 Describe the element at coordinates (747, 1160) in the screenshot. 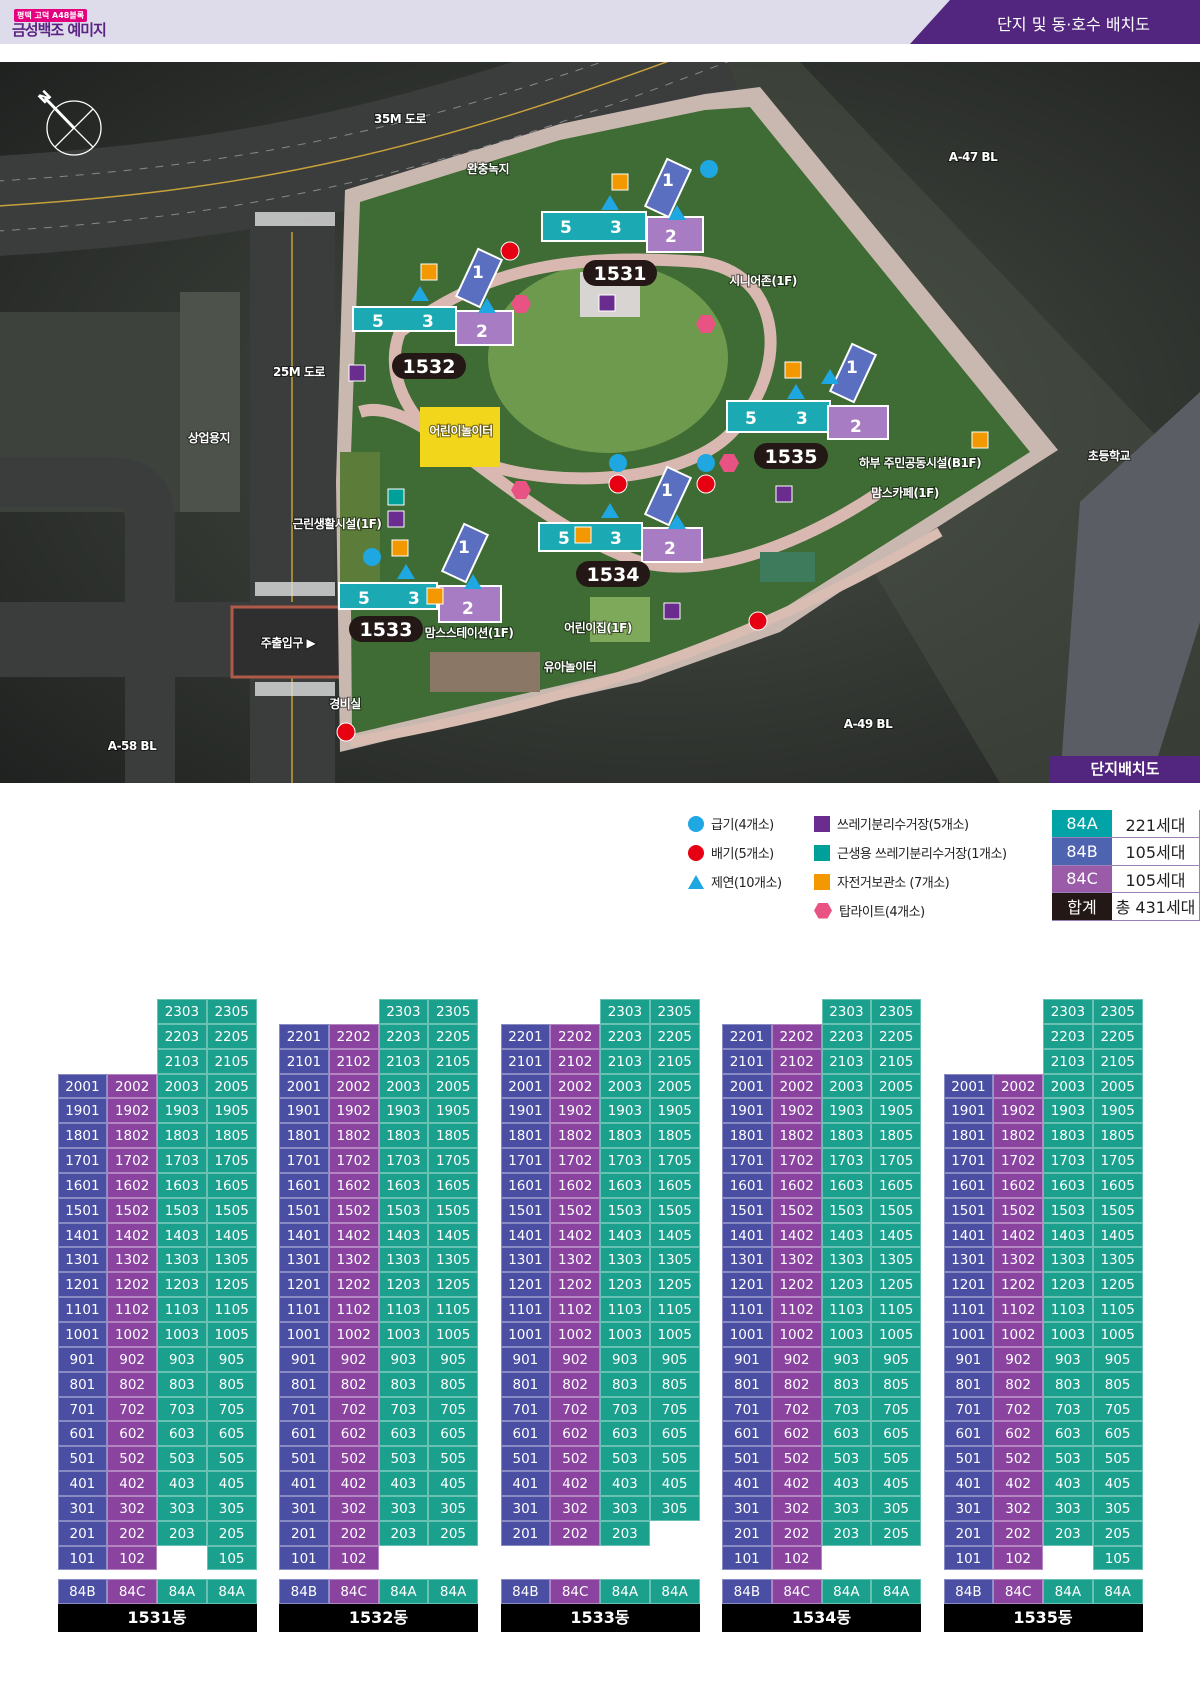

I see `unit-cell: 1701` at that location.